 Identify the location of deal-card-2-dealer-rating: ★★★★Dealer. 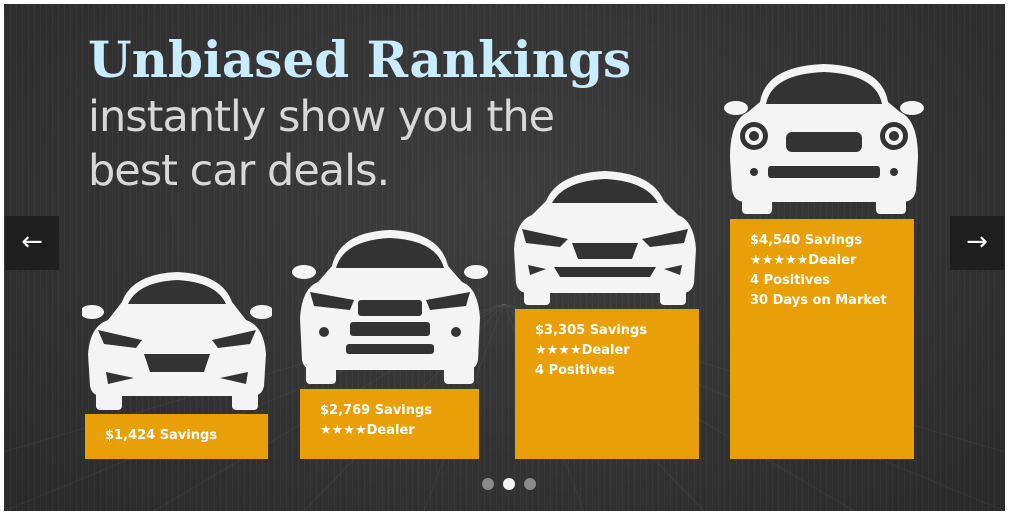
(367, 430).